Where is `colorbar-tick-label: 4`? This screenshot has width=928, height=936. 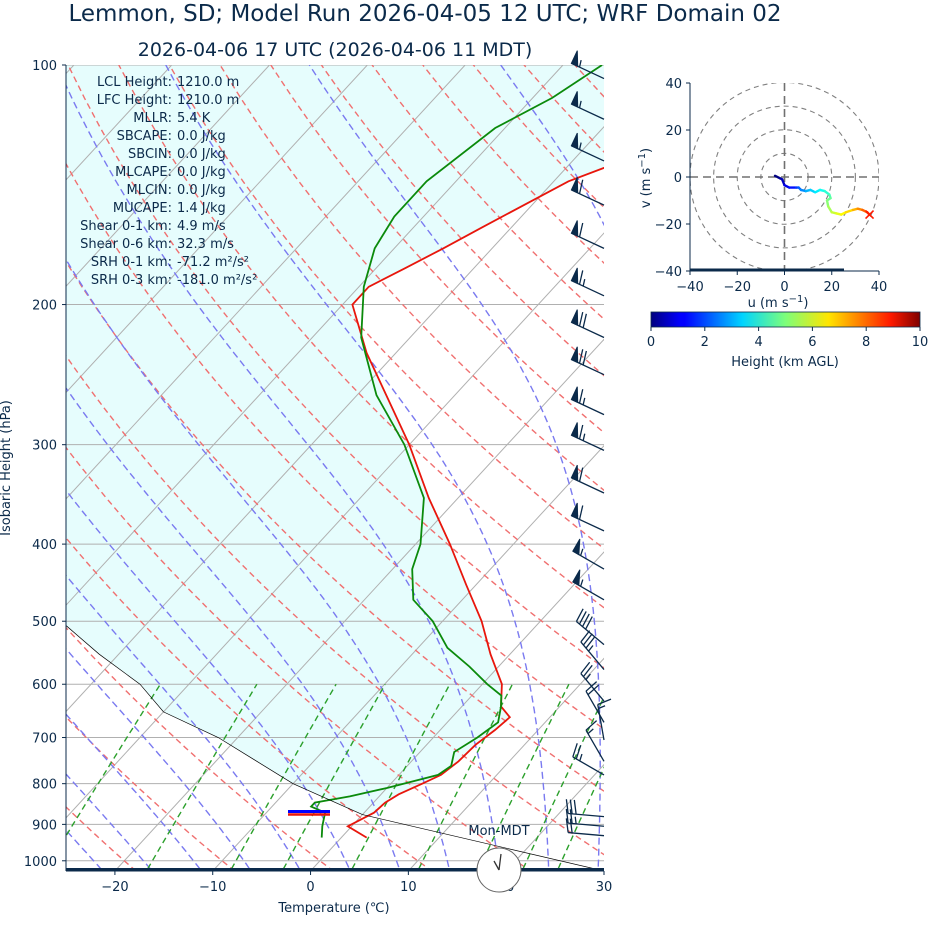
colorbar-tick-label: 4 is located at coordinates (758, 342).